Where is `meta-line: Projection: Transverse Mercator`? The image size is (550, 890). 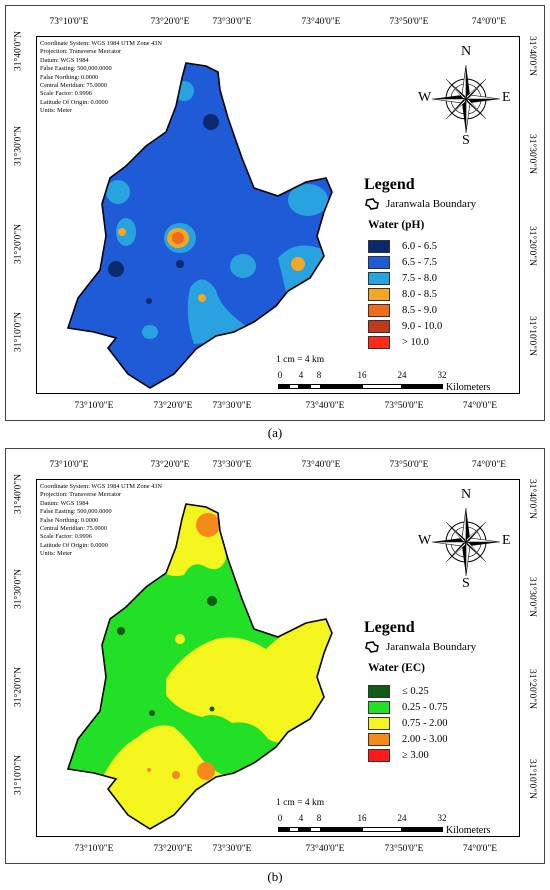 meta-line: Projection: Transverse Mercator is located at coordinates (81, 495).